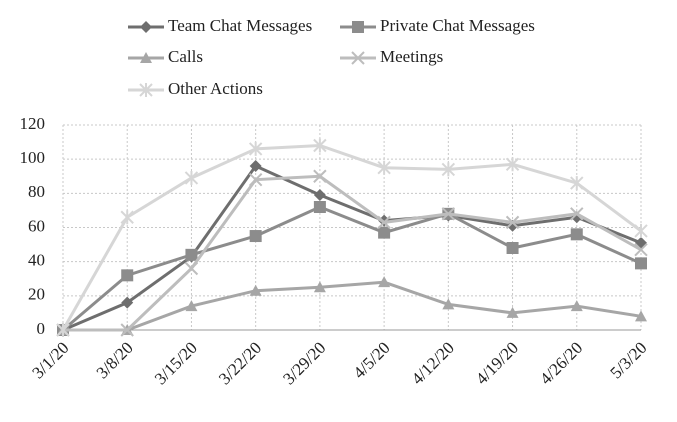 The image size is (677, 422). I want to click on y-tick-label: 60, so click(36, 225).